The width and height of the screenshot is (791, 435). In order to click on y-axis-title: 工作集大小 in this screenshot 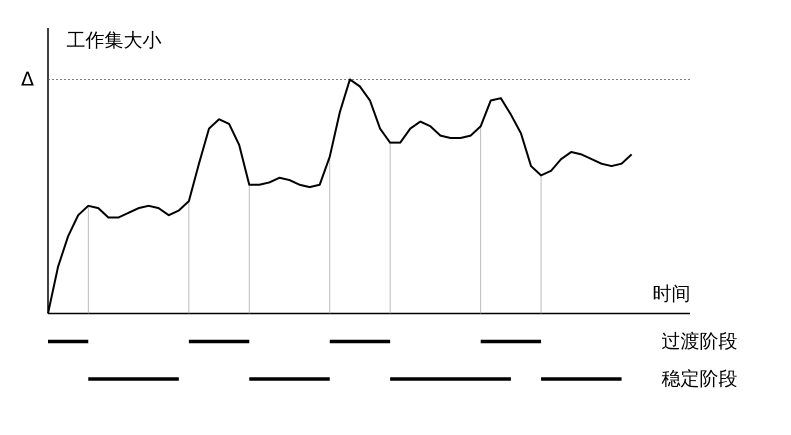, I will do `click(114, 41)`.